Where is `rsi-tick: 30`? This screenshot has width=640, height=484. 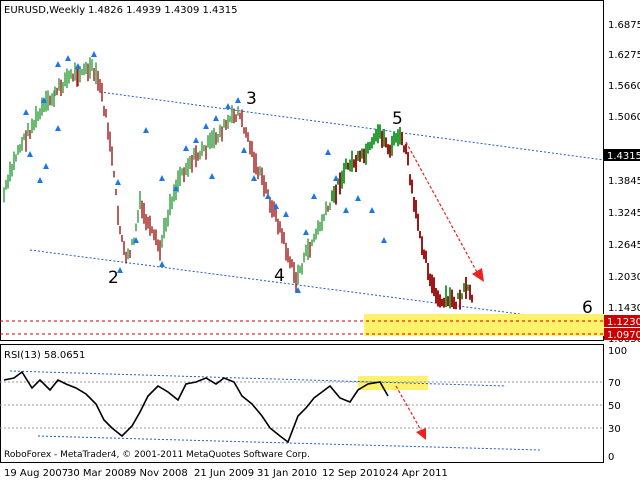
rsi-tick: 30 is located at coordinates (614, 429).